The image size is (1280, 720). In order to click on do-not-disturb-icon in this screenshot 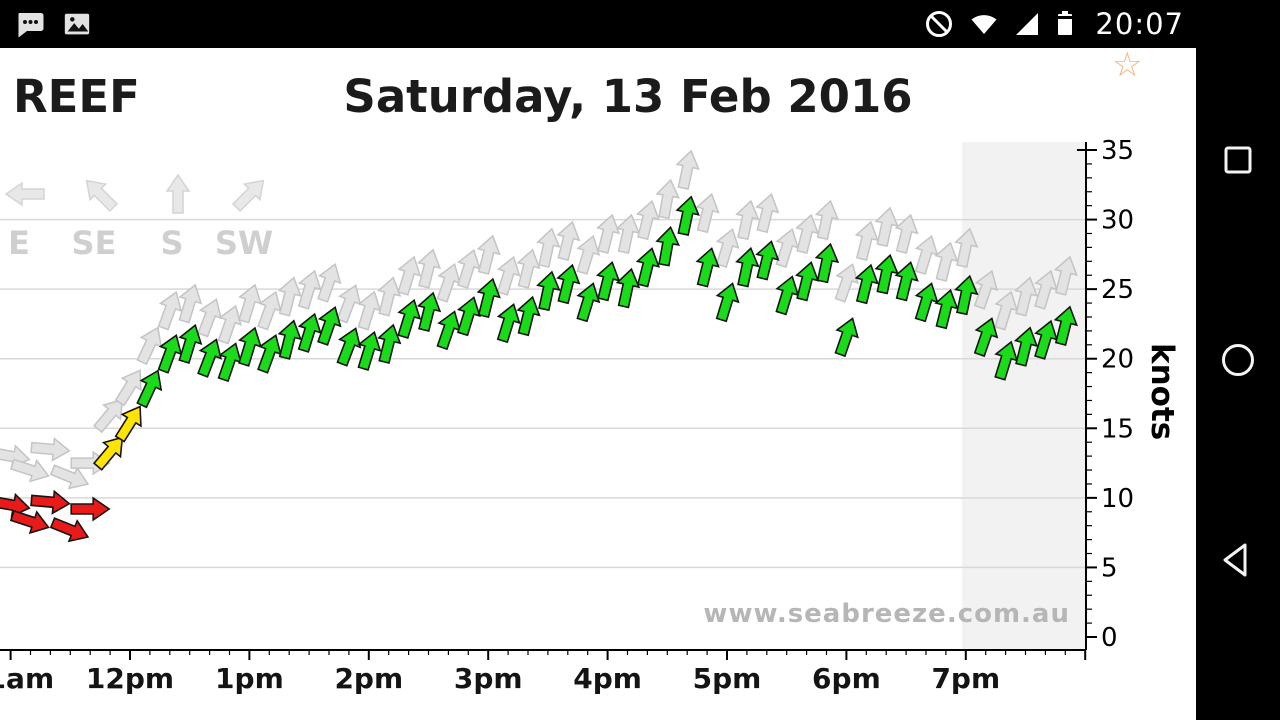, I will do `click(939, 24)`.